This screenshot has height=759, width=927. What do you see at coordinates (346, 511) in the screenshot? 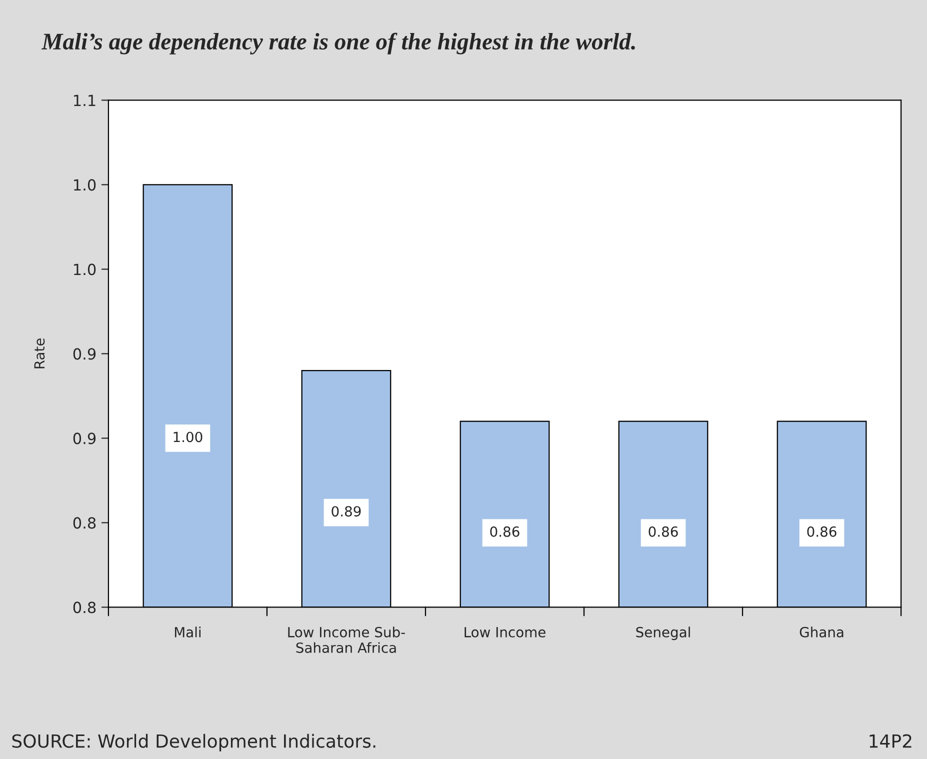
I see `data-label: 0.89` at bounding box center [346, 511].